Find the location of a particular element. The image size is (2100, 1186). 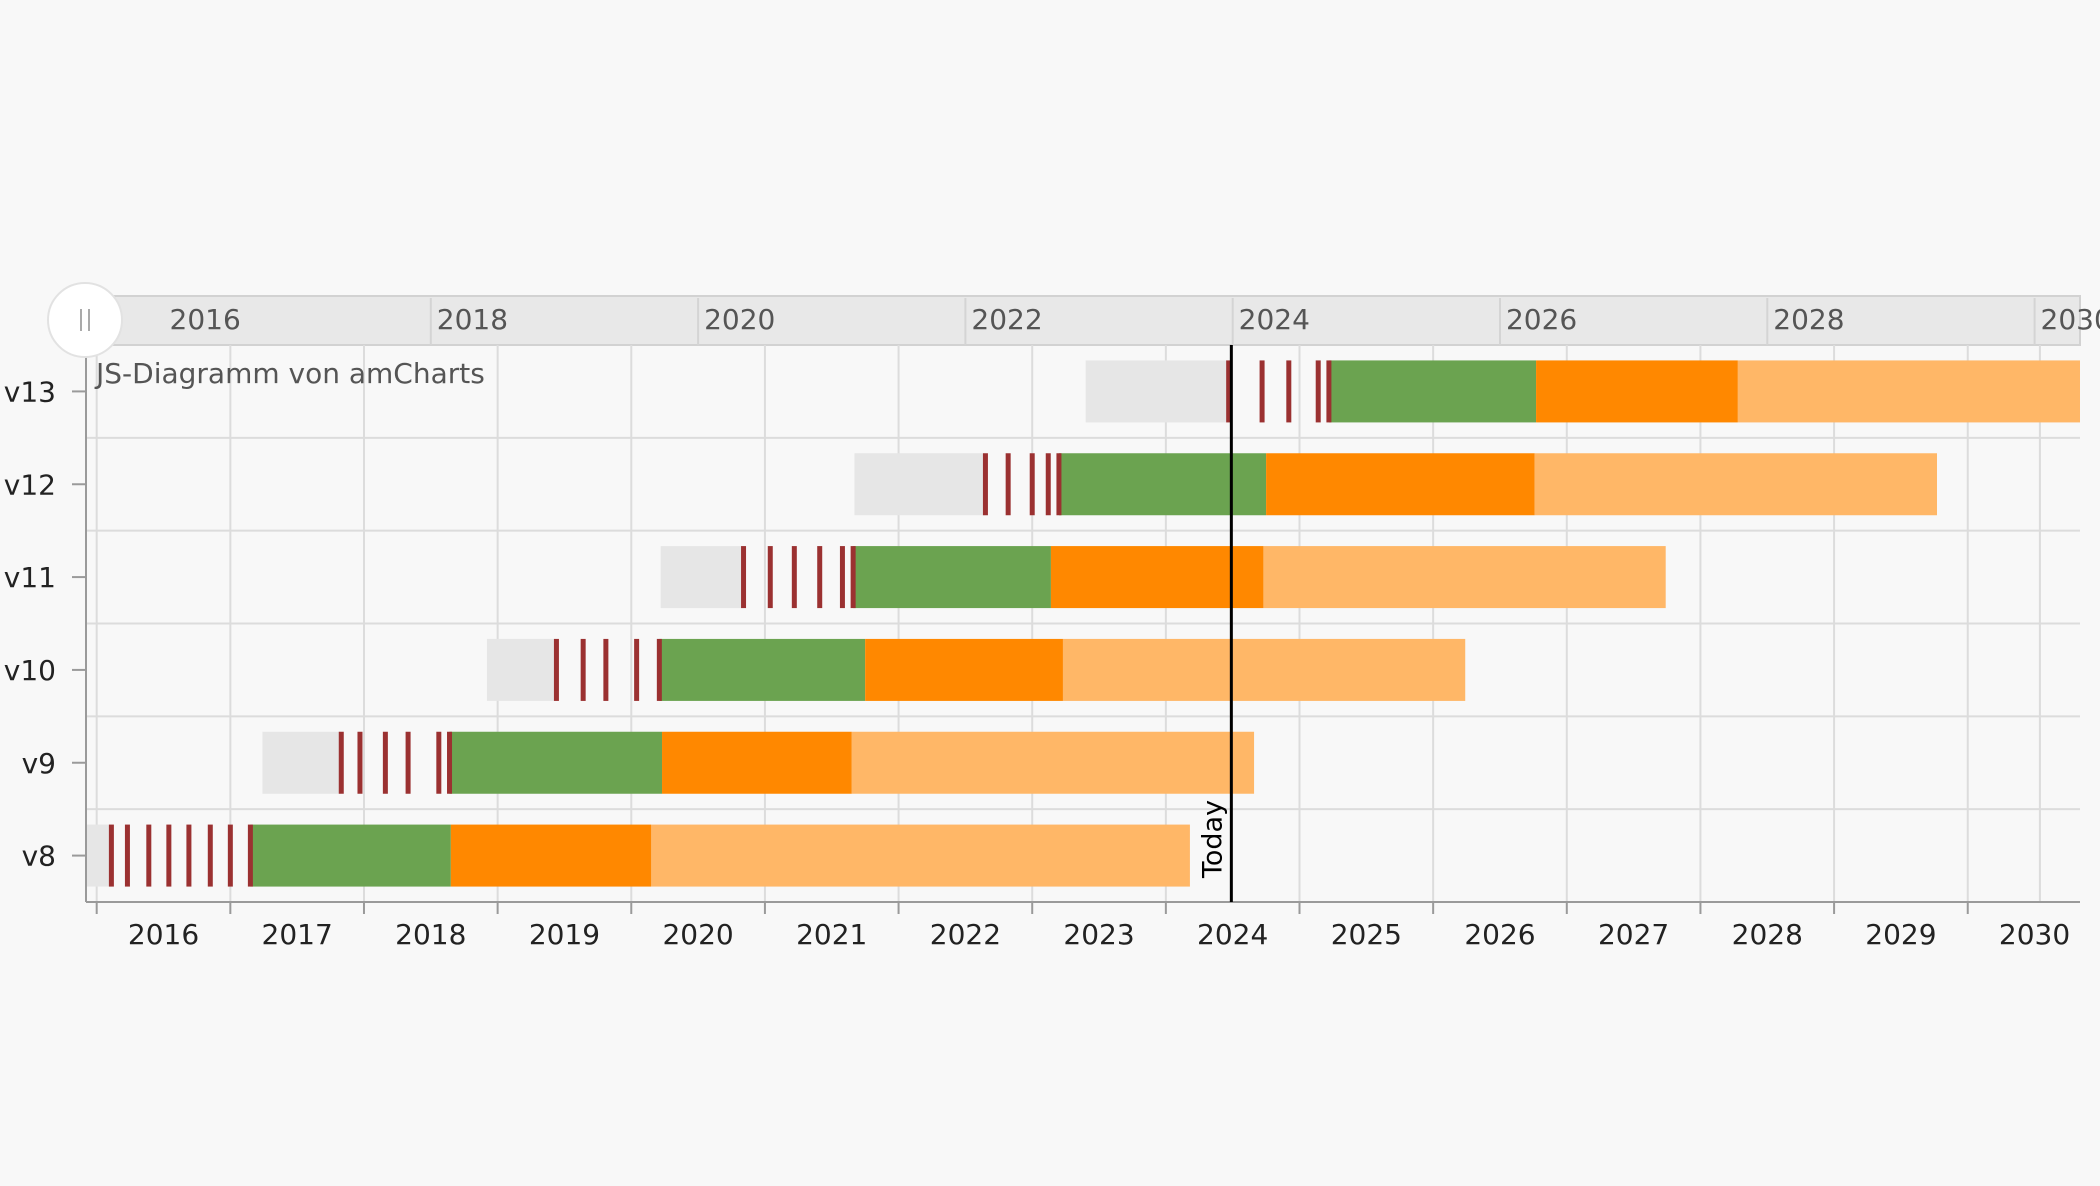

bar-row-v9 is located at coordinates (758, 762).